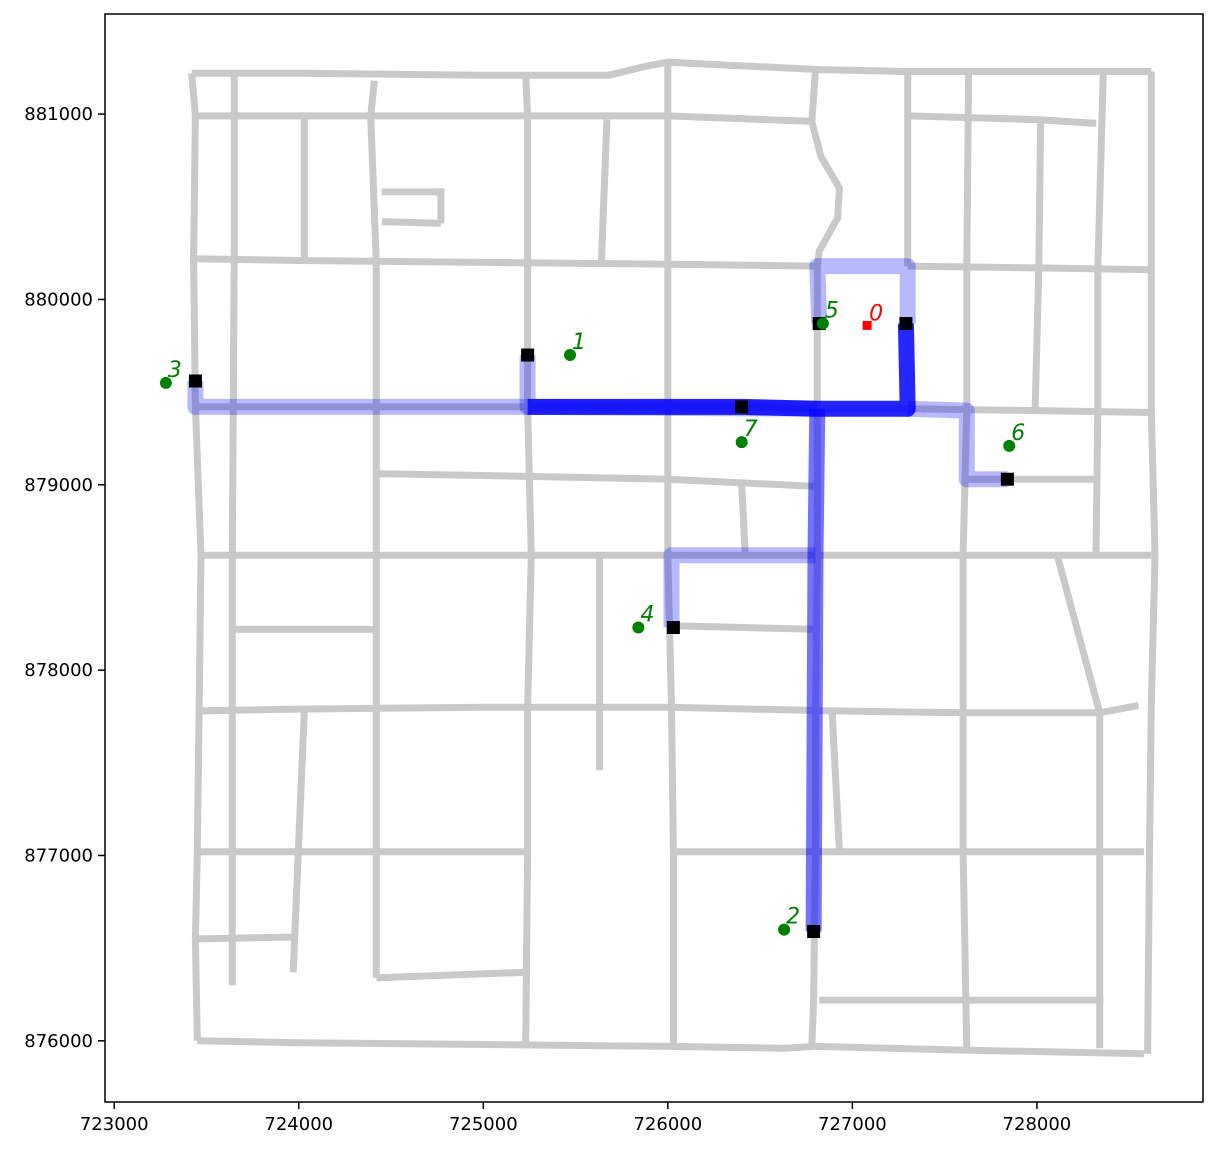  What do you see at coordinates (58, 485) in the screenshot?
I see `y-tick-label: 879000` at bounding box center [58, 485].